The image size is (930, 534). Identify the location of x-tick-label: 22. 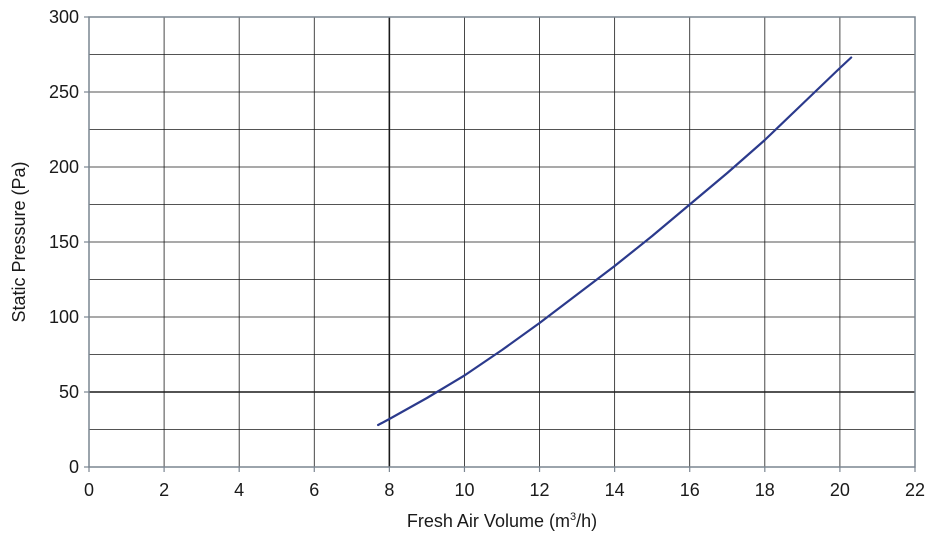
(915, 490).